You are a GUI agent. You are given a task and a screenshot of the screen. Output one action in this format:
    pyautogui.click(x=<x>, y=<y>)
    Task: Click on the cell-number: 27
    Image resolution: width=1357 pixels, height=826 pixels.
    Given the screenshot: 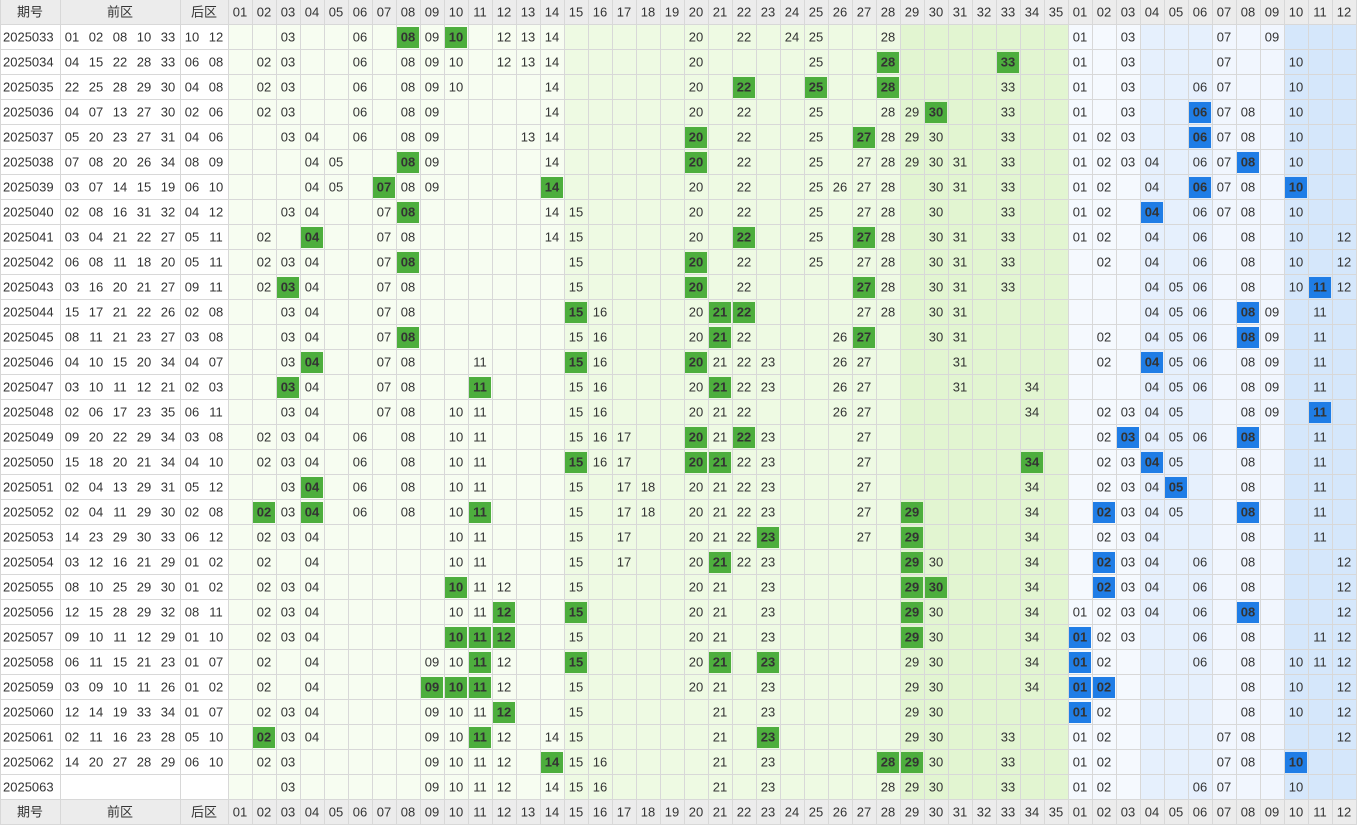 What is the action you would take?
    pyautogui.click(x=864, y=311)
    